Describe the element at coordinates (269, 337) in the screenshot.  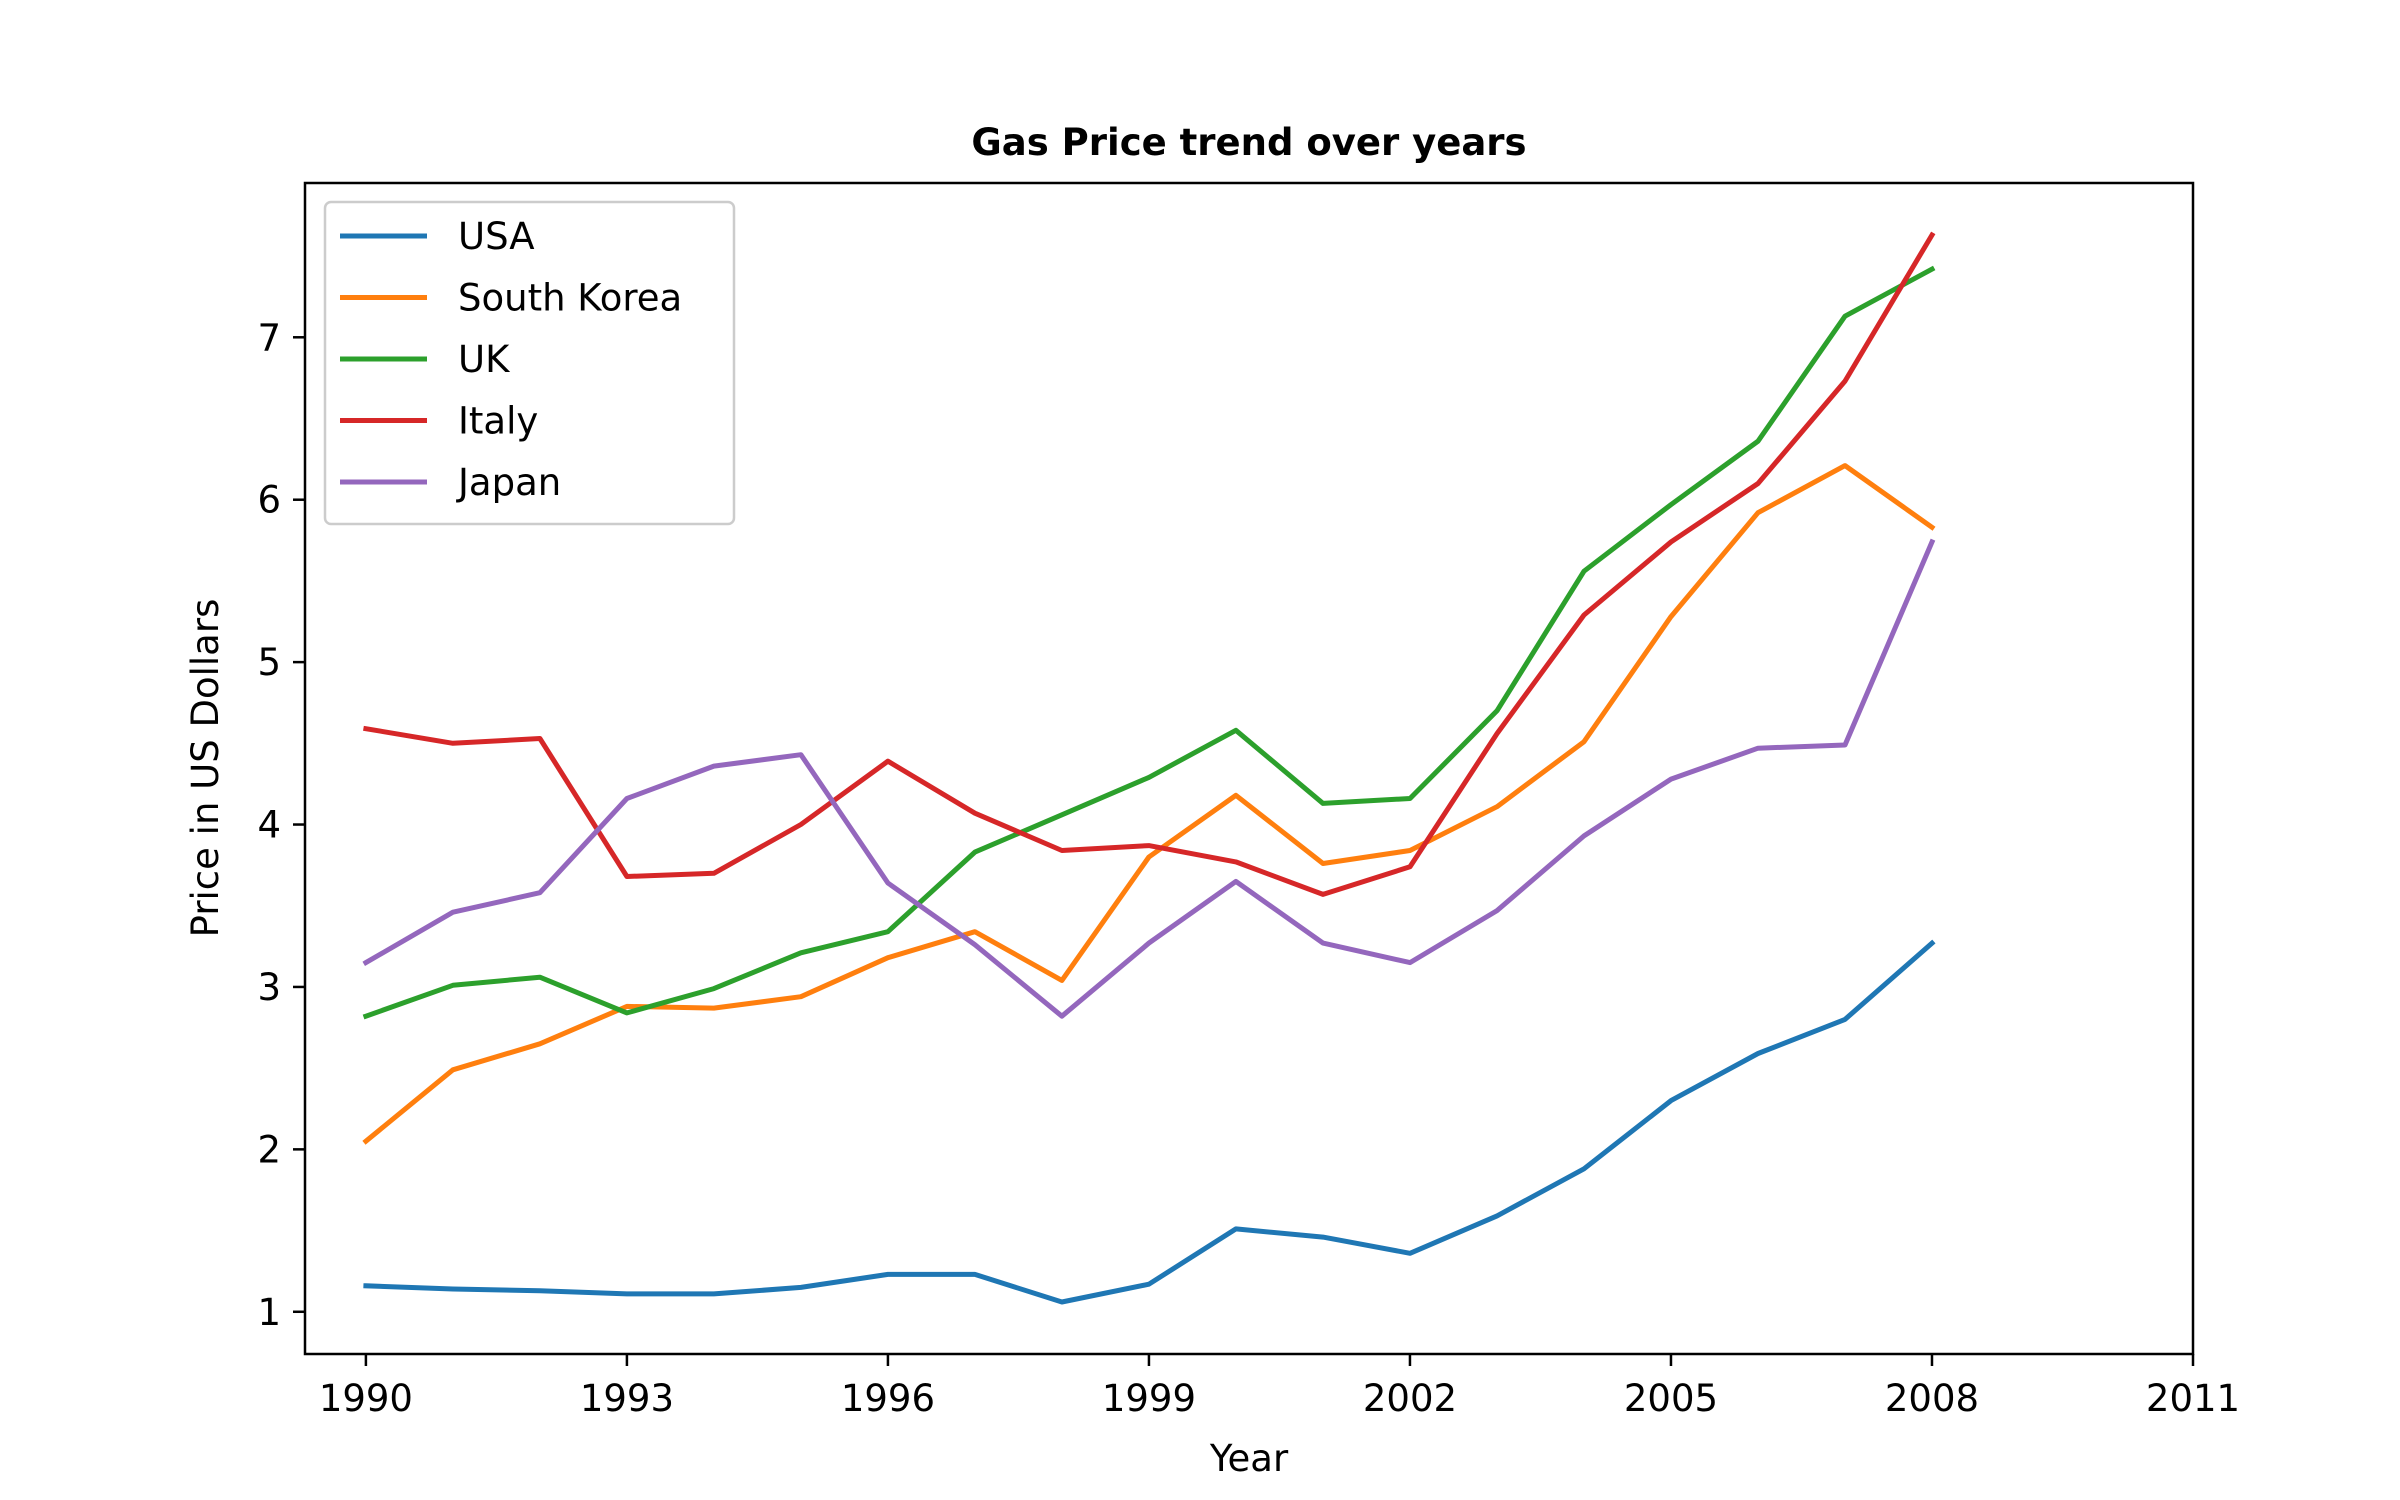
I see `y-tick-label: 7` at that location.